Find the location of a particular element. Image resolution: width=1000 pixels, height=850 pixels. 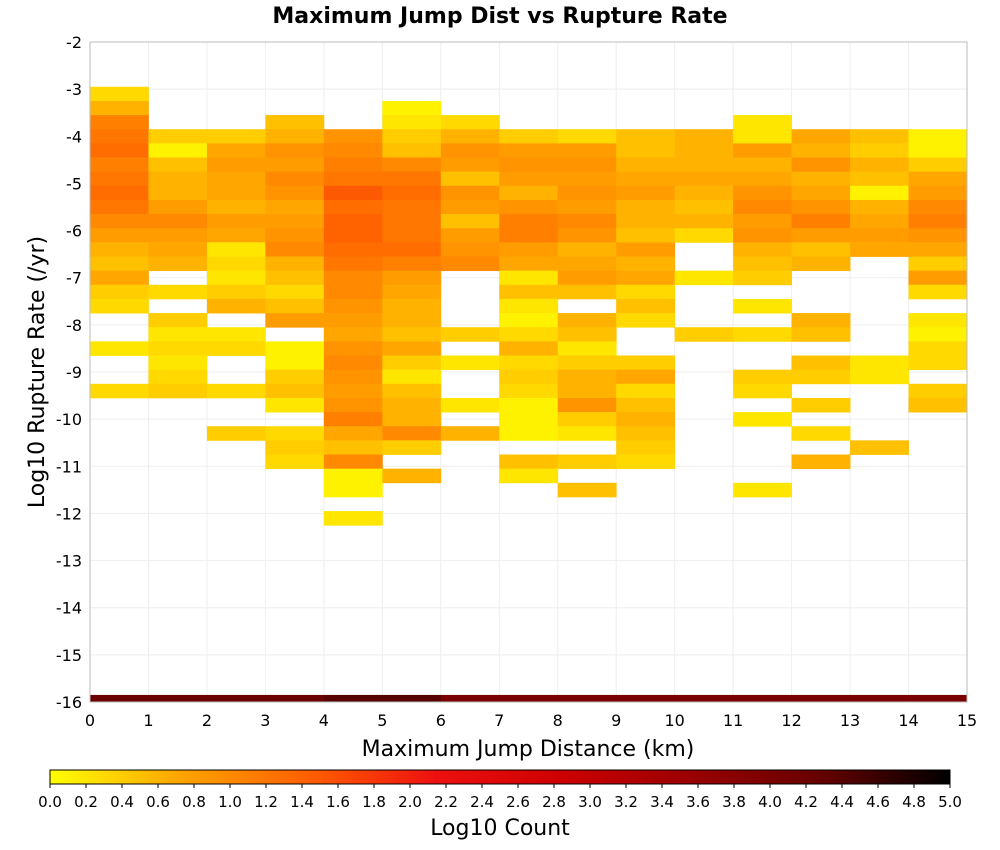

y-tick-label: -12 is located at coordinates (69, 513).